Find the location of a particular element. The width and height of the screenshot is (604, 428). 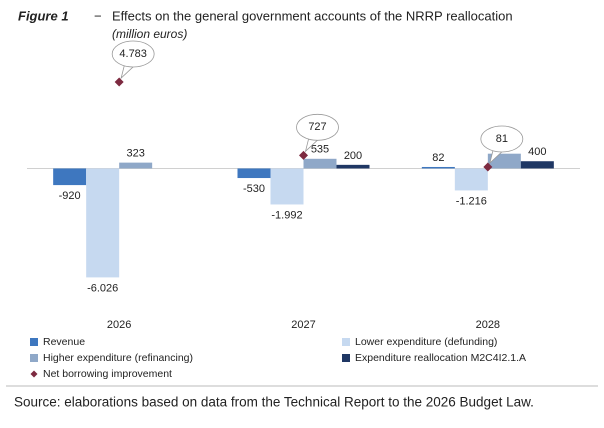

data-label: 535 is located at coordinates (320, 150).